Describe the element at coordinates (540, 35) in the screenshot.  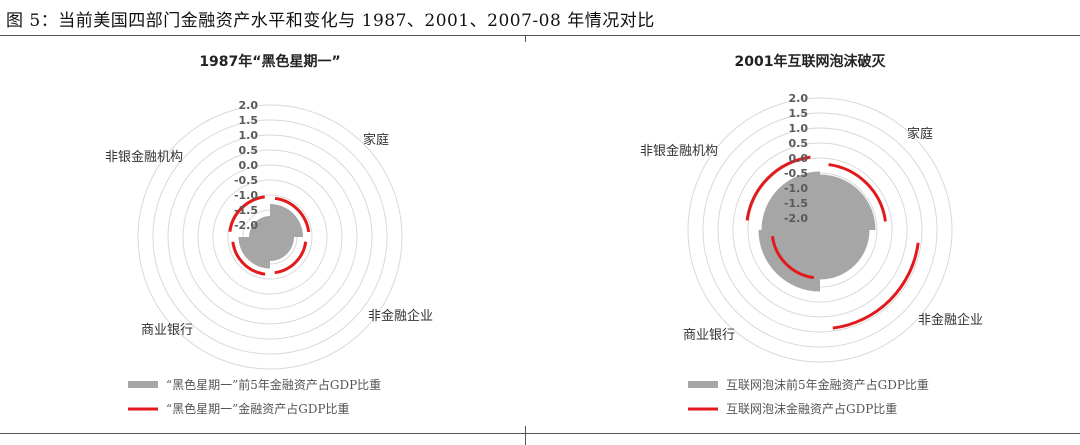
I see `top-rule` at that location.